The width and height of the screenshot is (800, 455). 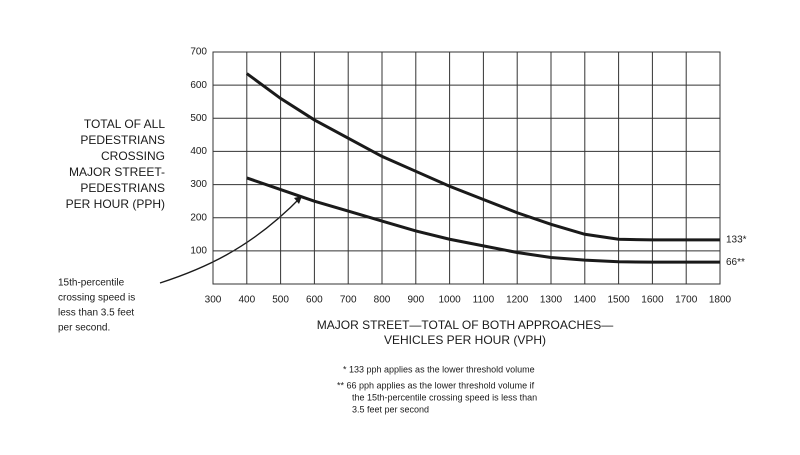 I want to click on x-tick-label: 1500, so click(x=618, y=300).